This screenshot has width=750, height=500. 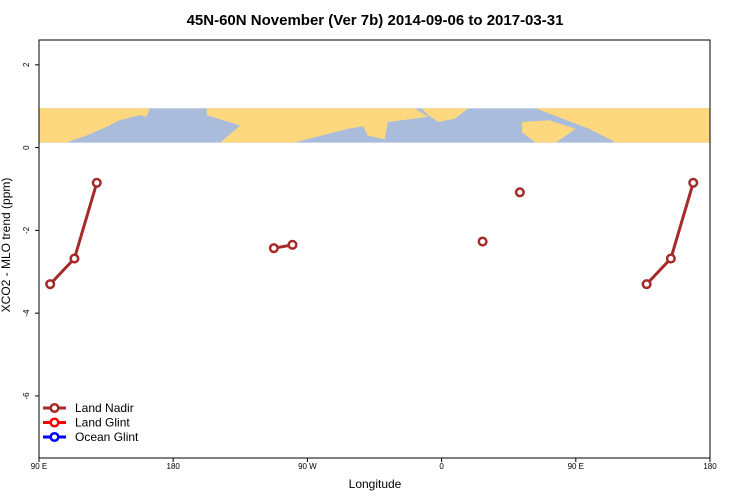 I want to click on y-tick-label: 0, so click(x=26, y=147).